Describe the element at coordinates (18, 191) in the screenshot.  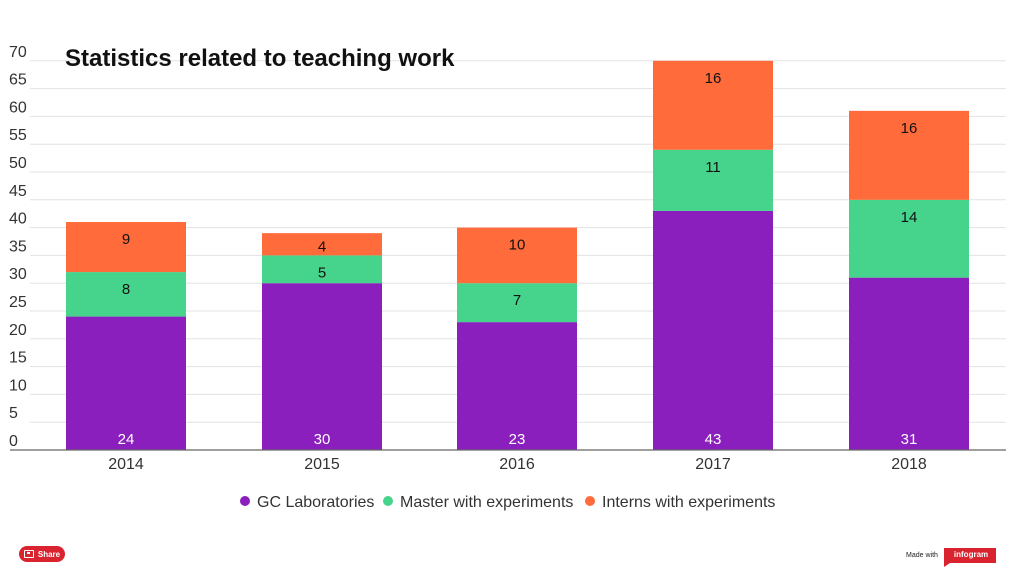
I see `y-tick-label: 45` at that location.